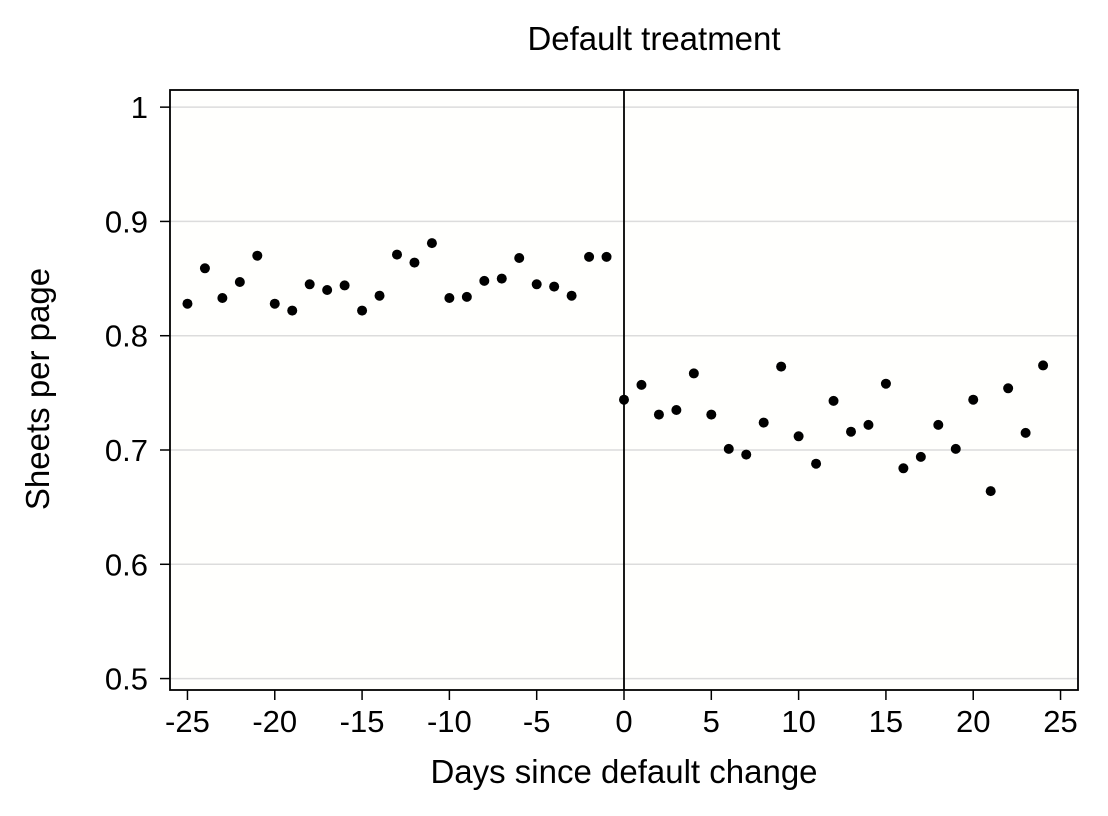  What do you see at coordinates (362, 721) in the screenshot?
I see `x-tick-label: -15` at bounding box center [362, 721].